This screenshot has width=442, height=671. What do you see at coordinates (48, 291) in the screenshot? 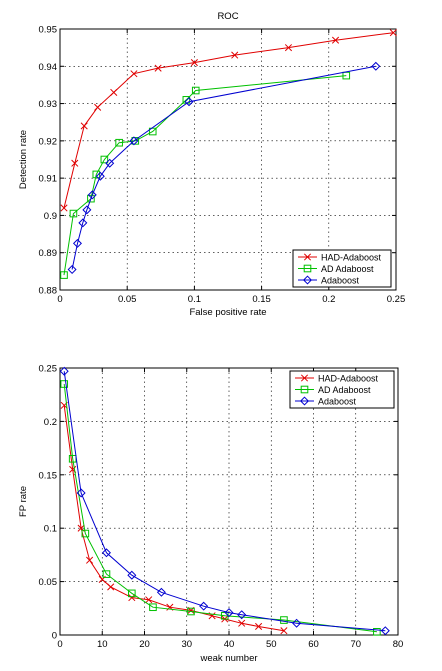
I see `y-tick-label: 0.88` at bounding box center [48, 291].